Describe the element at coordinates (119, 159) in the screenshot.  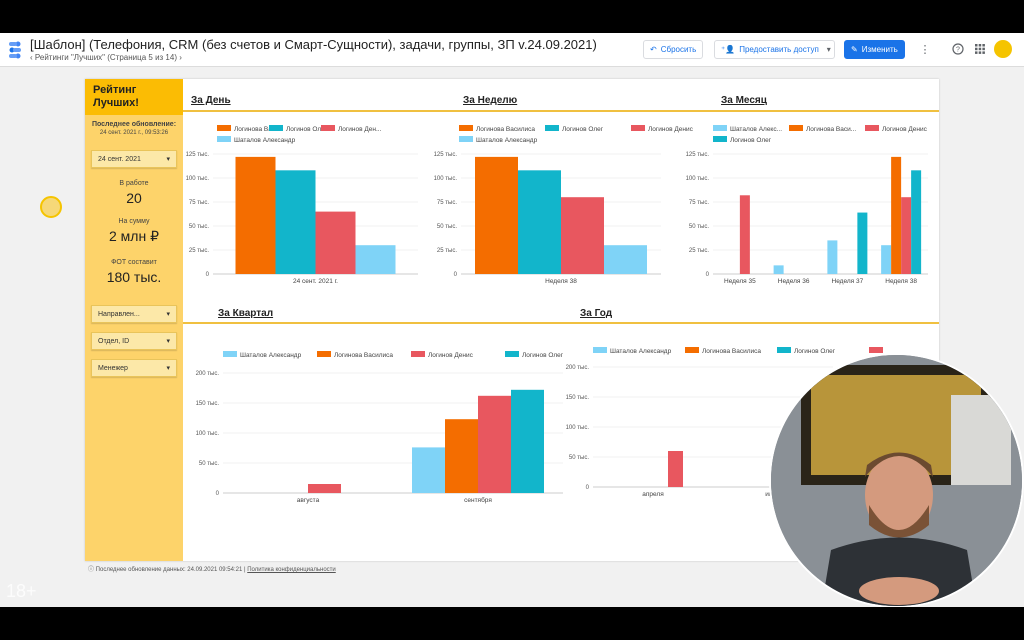
I see `date-range-value: 24 сент. 2021` at that location.